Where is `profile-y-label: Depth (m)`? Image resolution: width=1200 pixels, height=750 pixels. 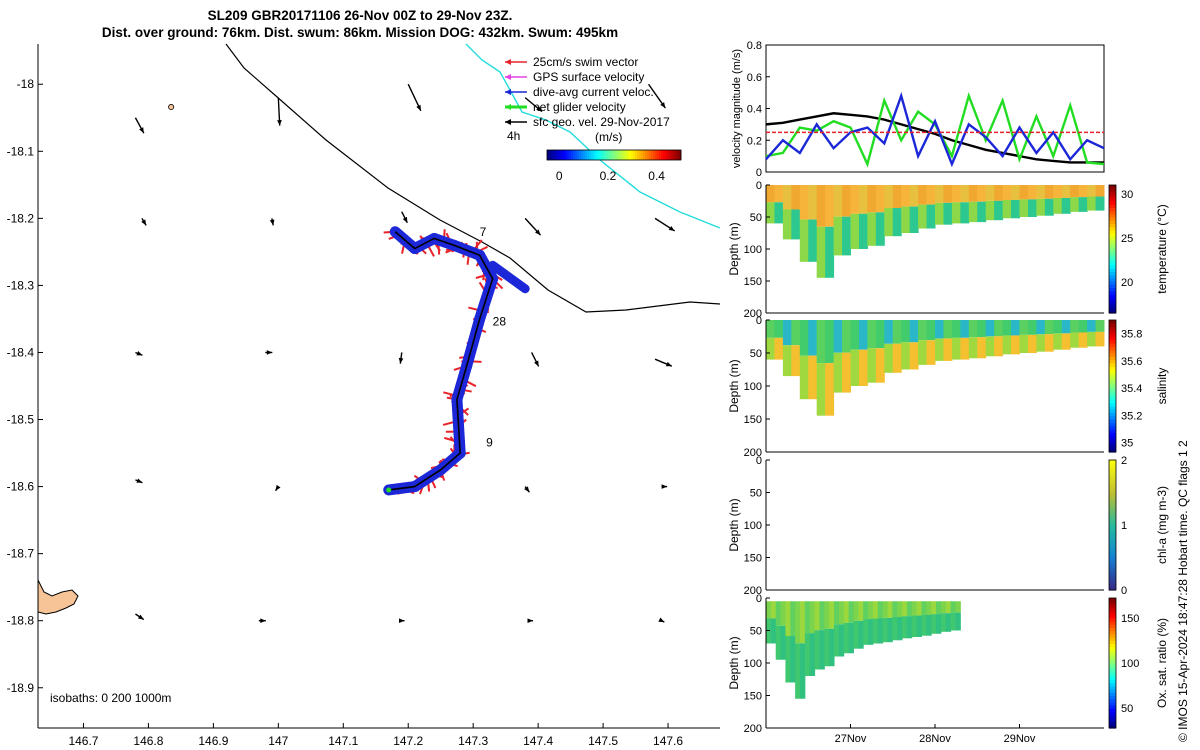 profile-y-label: Depth (m) is located at coordinates (734, 385).